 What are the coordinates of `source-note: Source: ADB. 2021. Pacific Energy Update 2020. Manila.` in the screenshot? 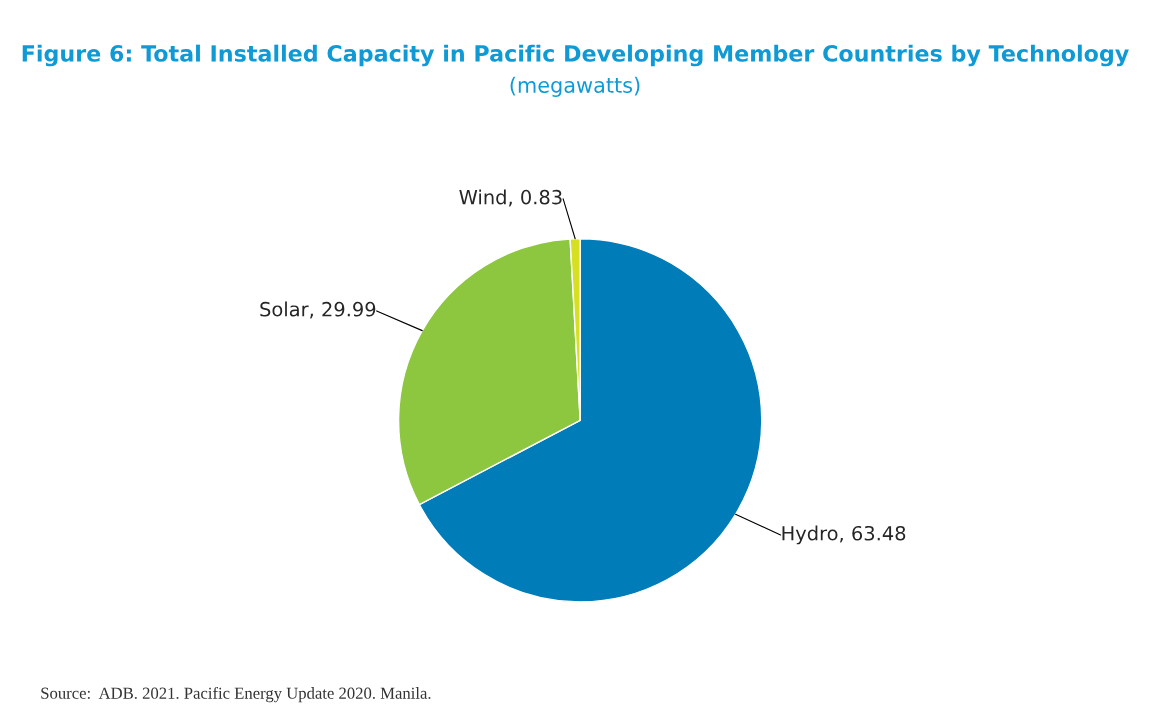 It's located at (236, 694).